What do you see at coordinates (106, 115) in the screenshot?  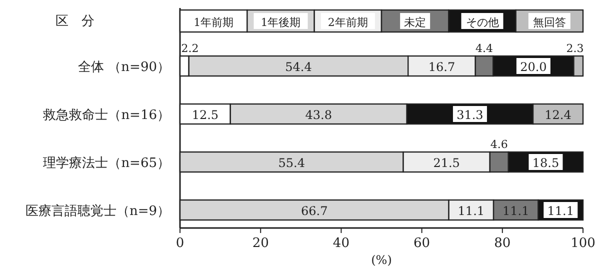 I see `y-tick-label: 救急救命士（n=16）` at bounding box center [106, 115].